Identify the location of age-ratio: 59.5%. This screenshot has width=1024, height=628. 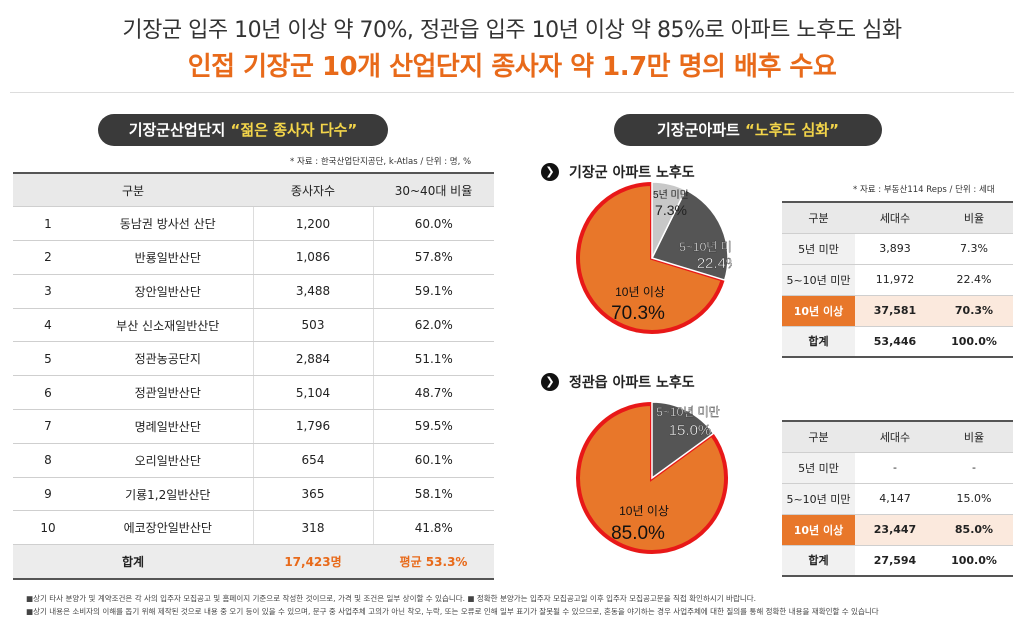
(433, 426).